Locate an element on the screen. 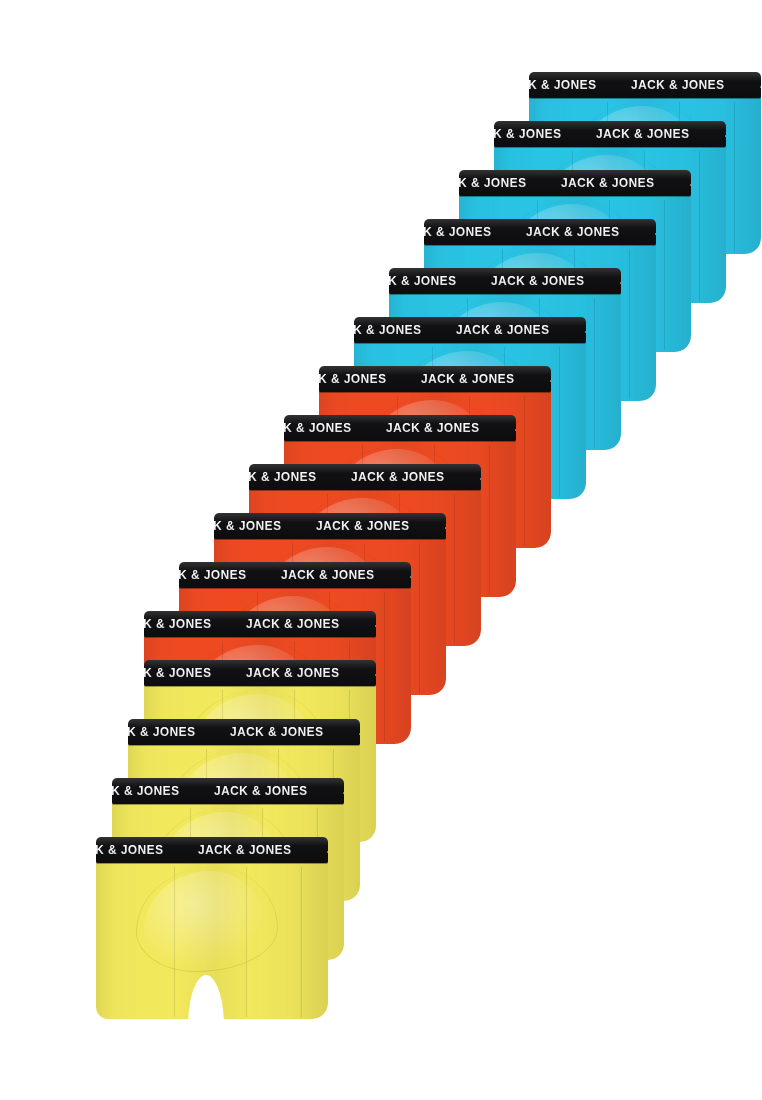 The image size is (762, 1100). pouch-seam is located at coordinates (207, 919).